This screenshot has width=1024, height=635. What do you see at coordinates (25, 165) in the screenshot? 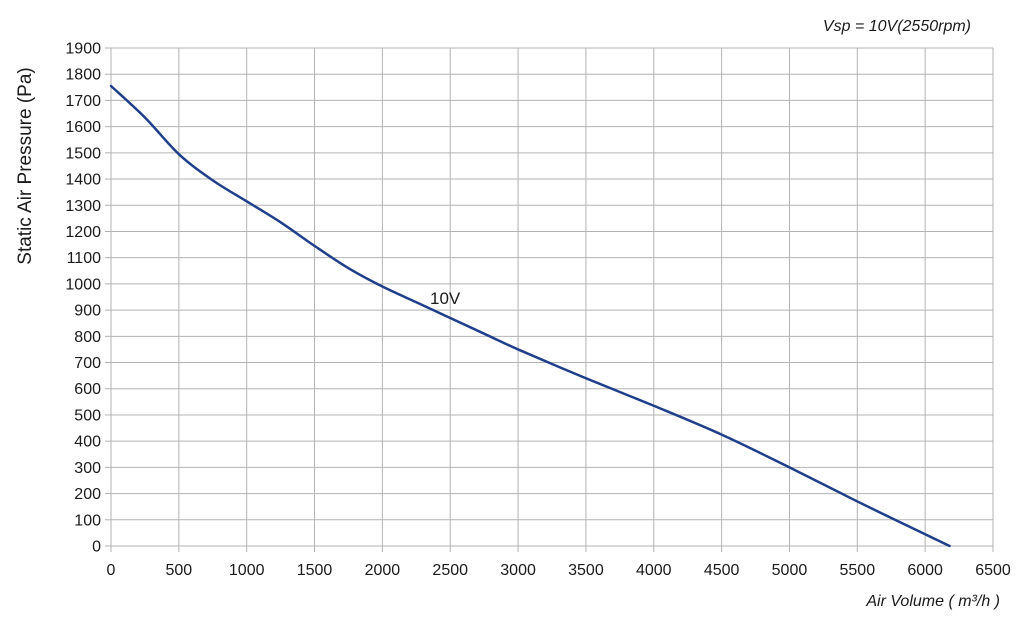
I see `y-axis-label: Static Air Pressure (Pa)` at bounding box center [25, 165].